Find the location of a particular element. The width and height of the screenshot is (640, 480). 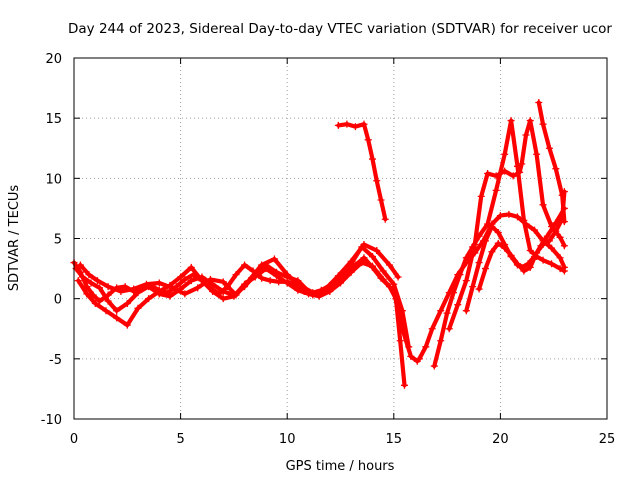

series-line is located at coordinates (507, 224).